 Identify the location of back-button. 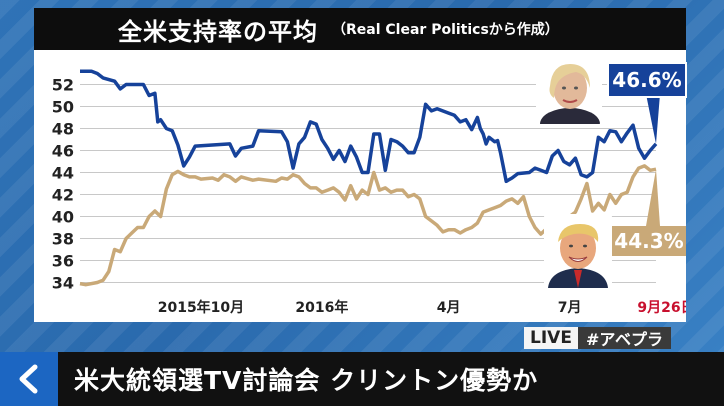
(29, 379).